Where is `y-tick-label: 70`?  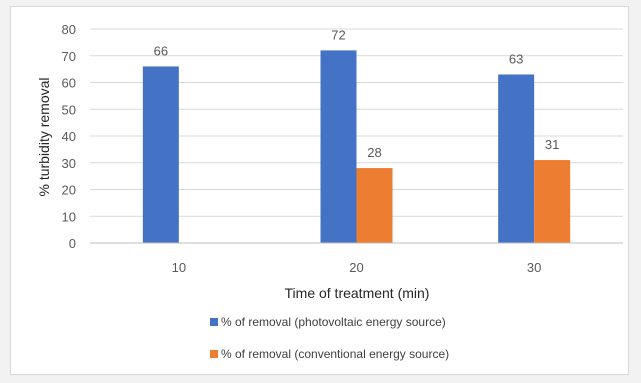
y-tick-label: 70 is located at coordinates (69, 56).